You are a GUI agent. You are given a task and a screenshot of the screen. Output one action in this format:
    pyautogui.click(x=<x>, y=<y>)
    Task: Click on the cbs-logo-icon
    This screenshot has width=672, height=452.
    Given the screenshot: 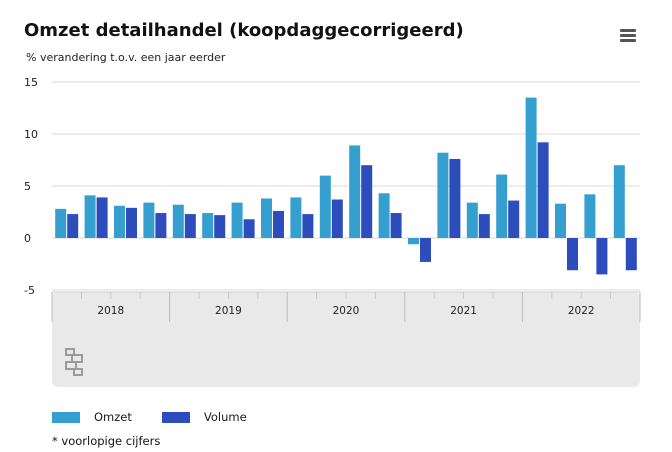 What is the action you would take?
    pyautogui.click(x=74, y=362)
    